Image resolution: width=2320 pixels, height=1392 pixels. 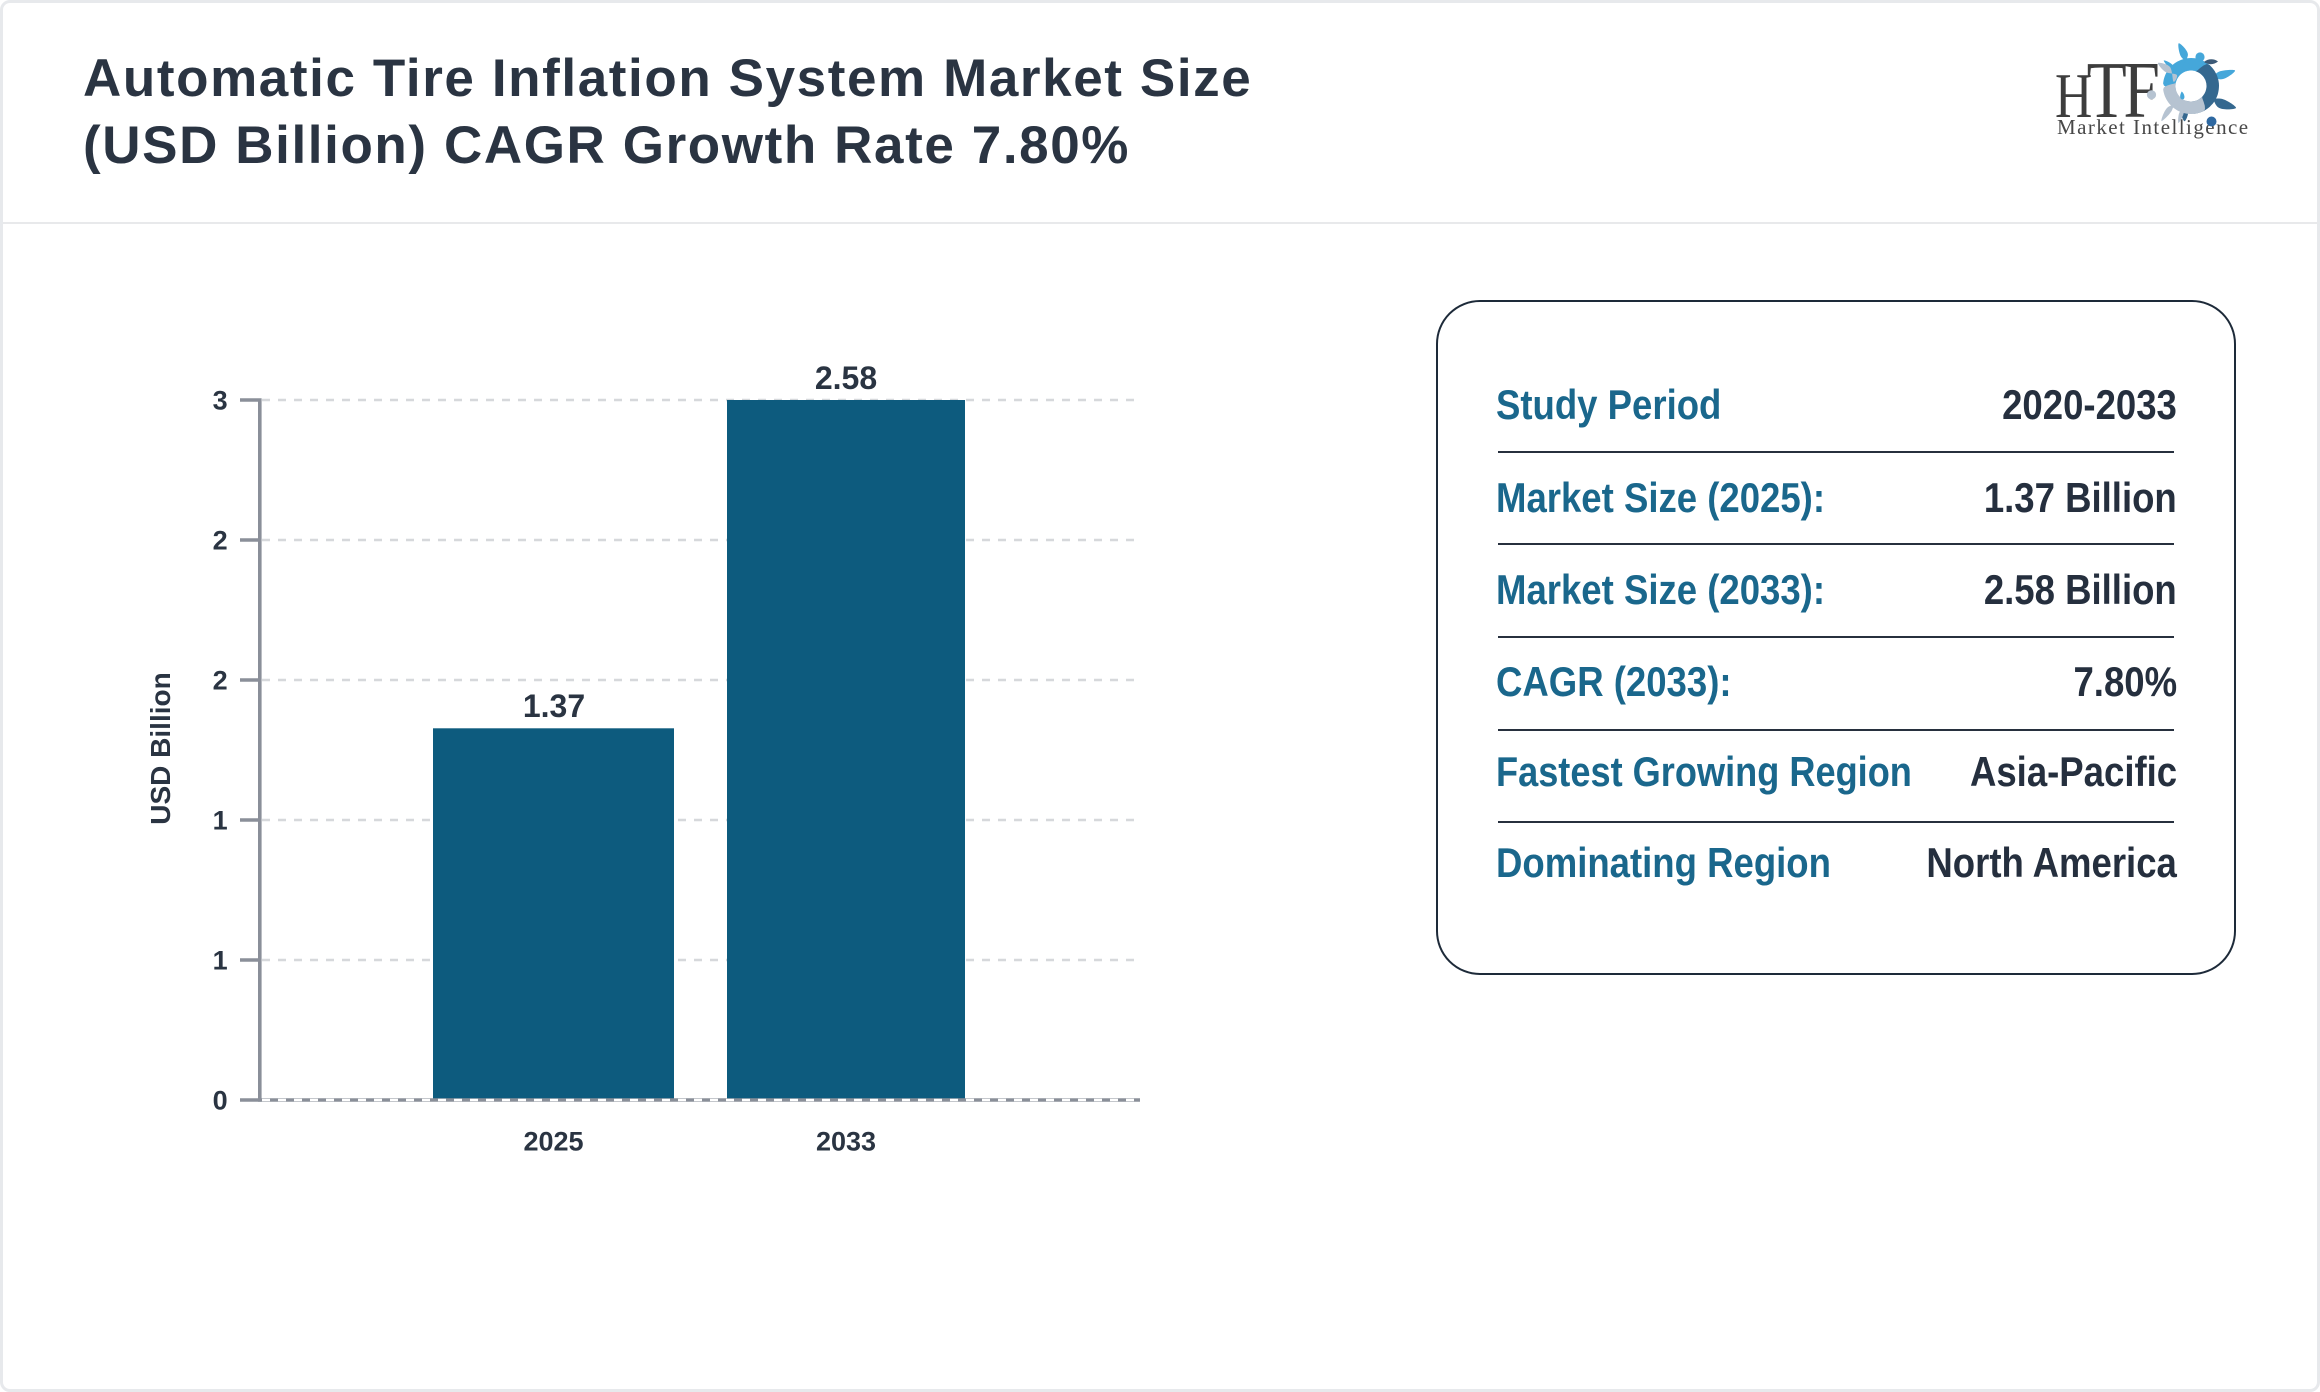 I want to click on svg-text: 2.58, so click(x=846, y=378).